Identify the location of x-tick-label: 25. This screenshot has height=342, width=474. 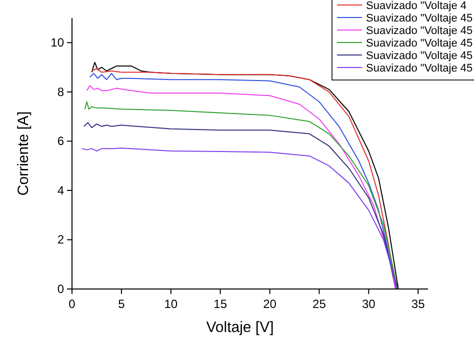
(319, 304).